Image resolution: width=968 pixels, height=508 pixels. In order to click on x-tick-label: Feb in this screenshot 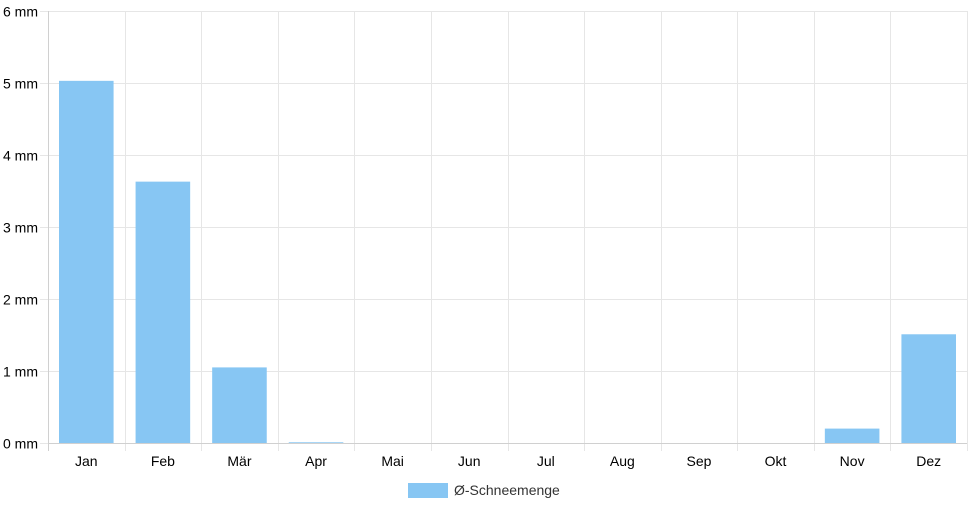, I will do `click(163, 461)`.